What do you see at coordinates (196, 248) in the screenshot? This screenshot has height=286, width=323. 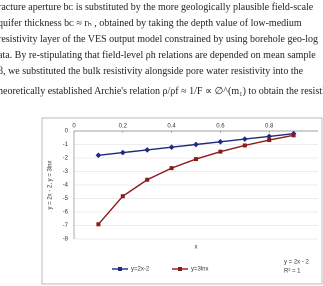 I see `x-axis-title: x` at bounding box center [196, 248].